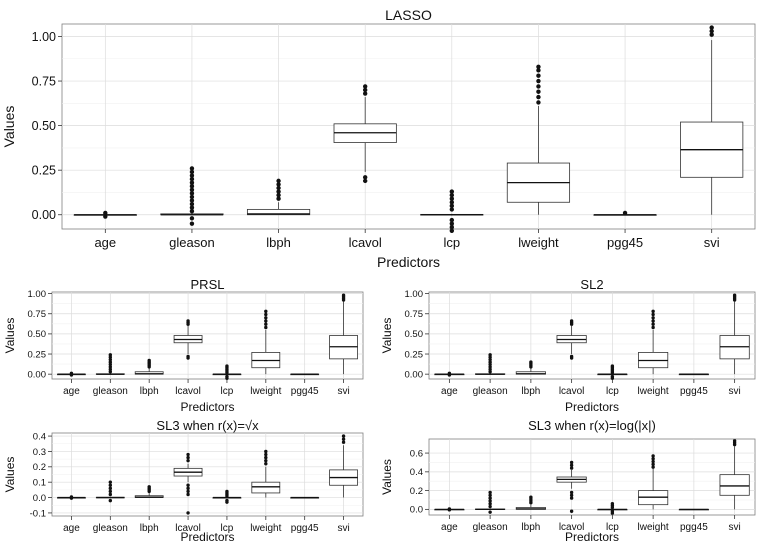  Describe the element at coordinates (416, 491) in the screenshot. I see `y-tick-label: 0.2` at that location.